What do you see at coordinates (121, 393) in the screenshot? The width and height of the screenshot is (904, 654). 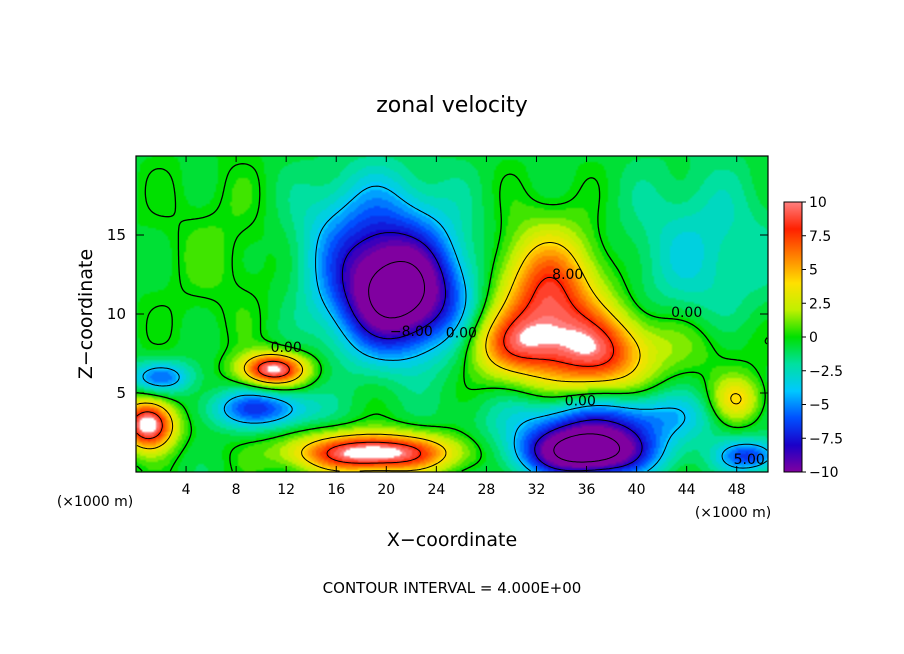 I see `y-tick-label: 5` at bounding box center [121, 393].